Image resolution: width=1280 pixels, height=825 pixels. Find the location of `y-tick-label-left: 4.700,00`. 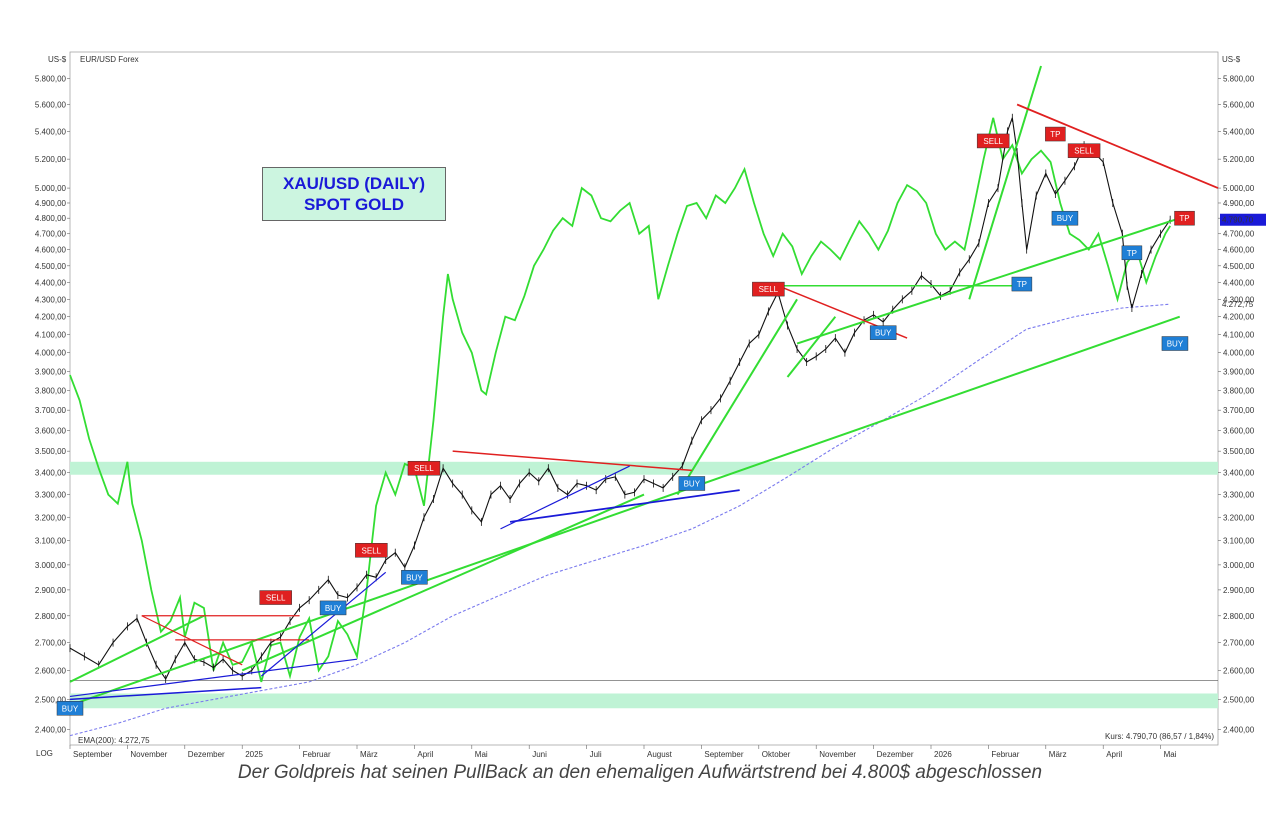

y-tick-label-left: 4.700,00 is located at coordinates (51, 234).